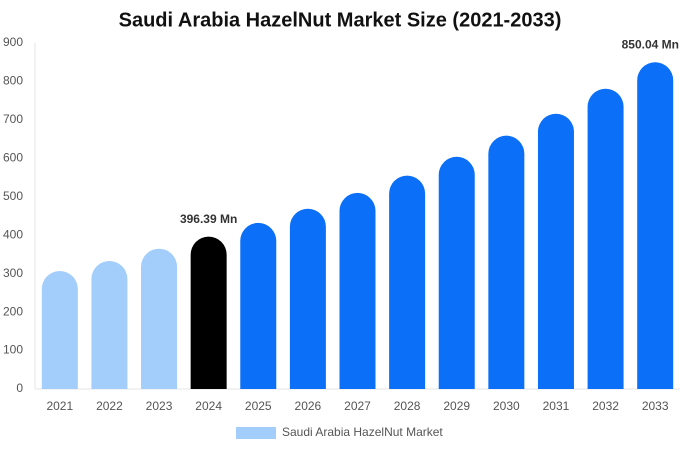 The image size is (680, 450). What do you see at coordinates (256, 433) in the screenshot?
I see `legend-swatch` at bounding box center [256, 433].